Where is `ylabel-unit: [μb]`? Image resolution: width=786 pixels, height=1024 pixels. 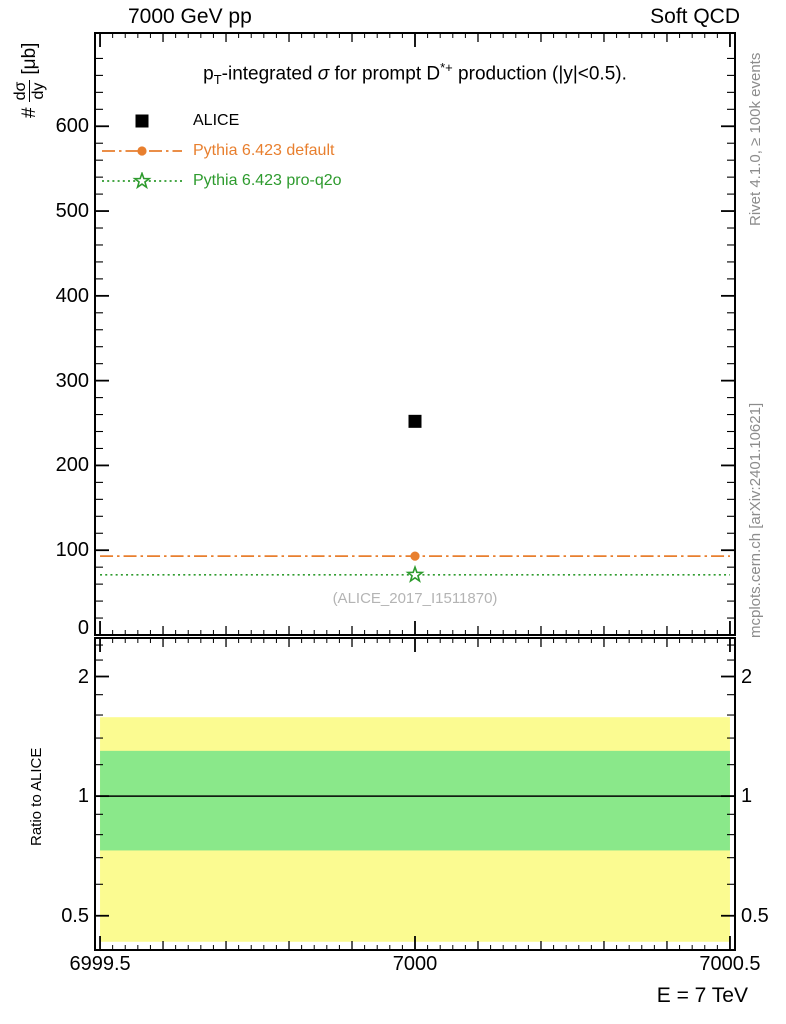
ylabel-unit: [μb] is located at coordinates (29, 58).